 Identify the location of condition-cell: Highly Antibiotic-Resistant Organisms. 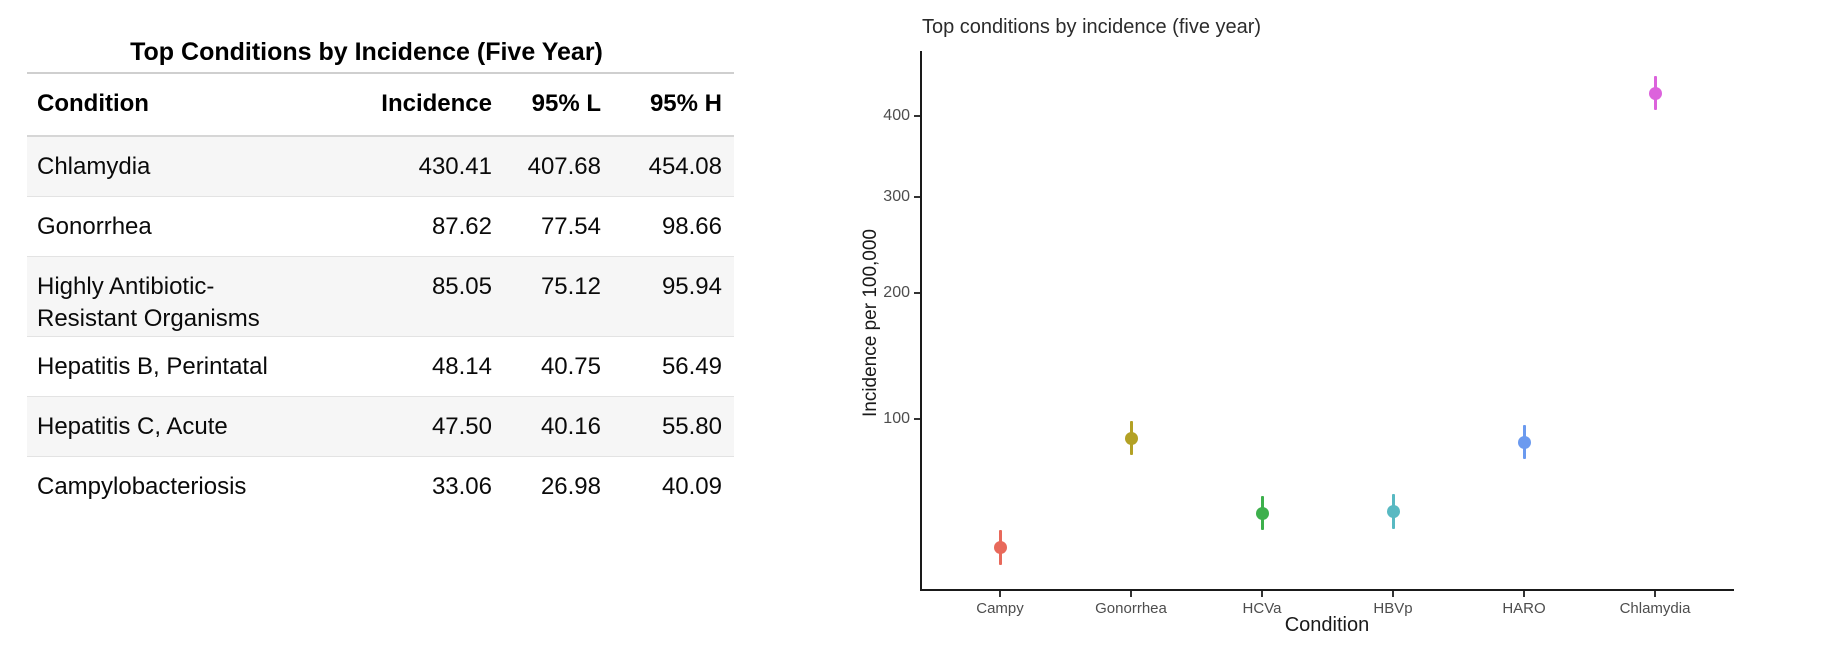
(148, 302).